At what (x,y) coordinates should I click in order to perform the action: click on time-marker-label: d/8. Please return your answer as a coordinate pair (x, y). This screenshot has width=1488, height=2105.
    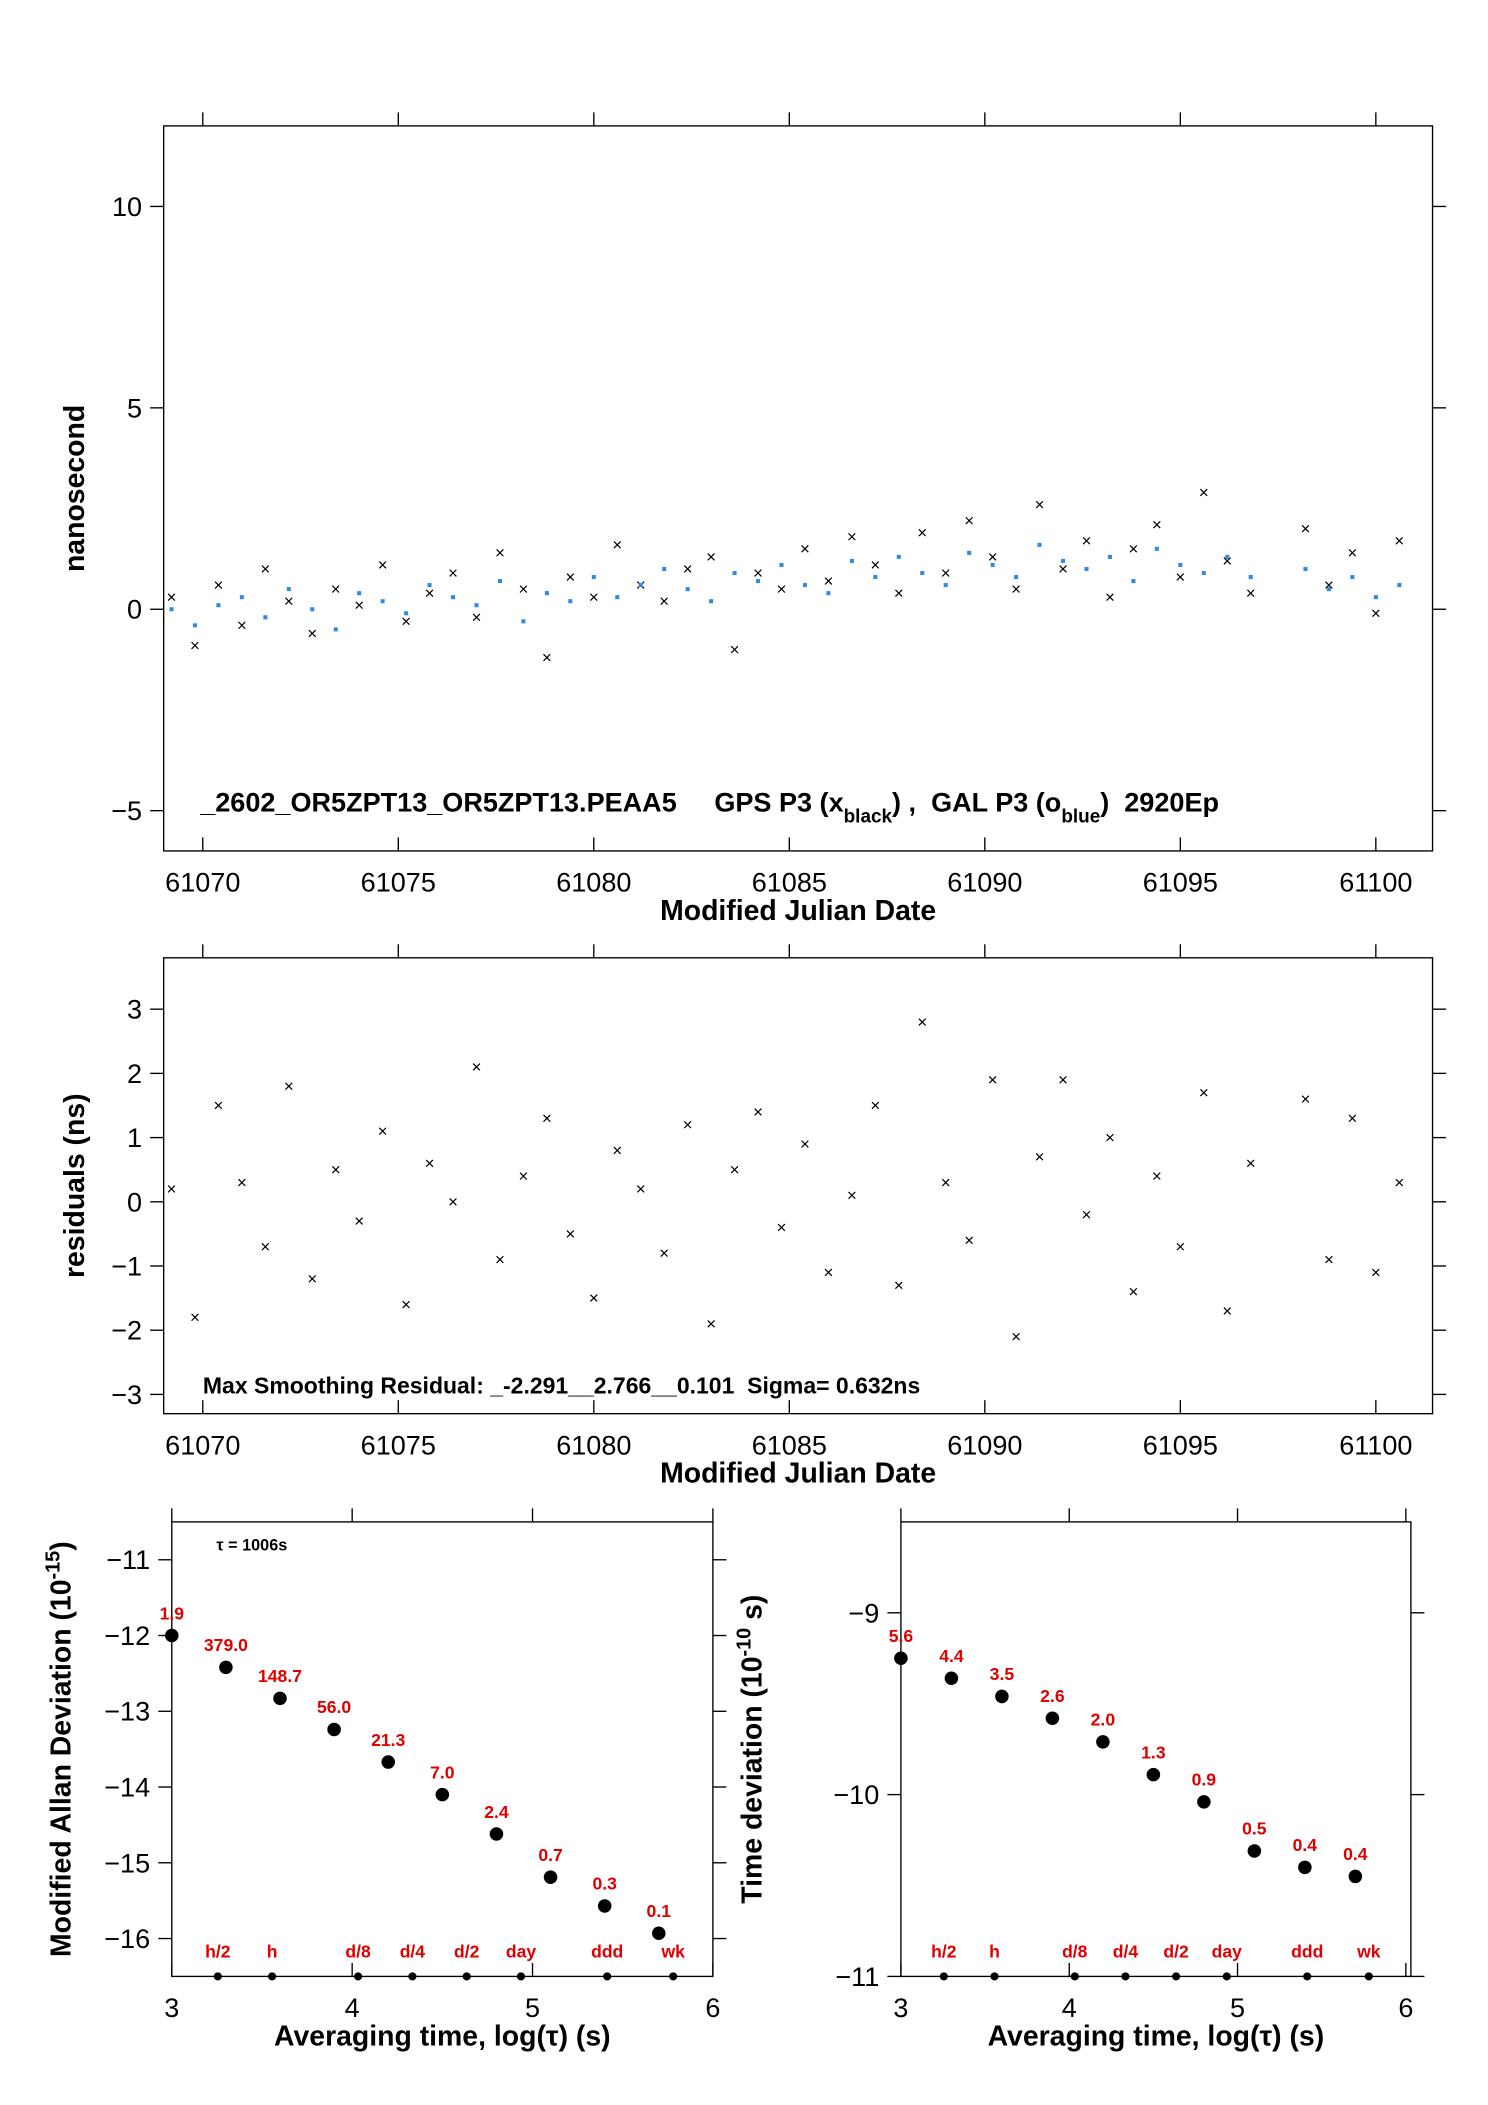
    Looking at the image, I should click on (1075, 1951).